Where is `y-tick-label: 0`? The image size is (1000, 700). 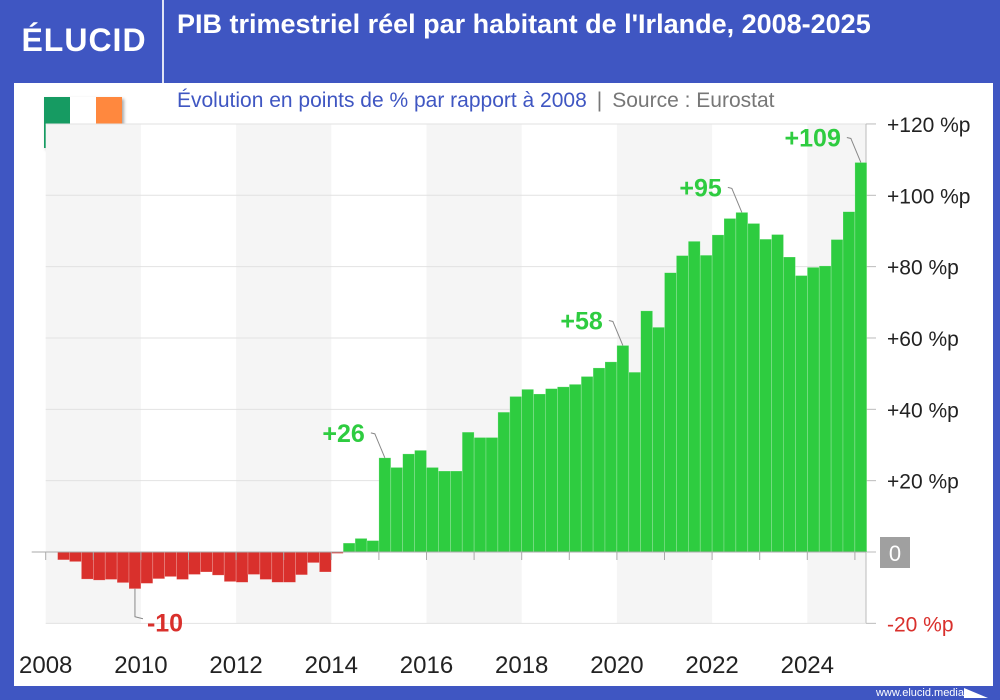 y-tick-label: 0 is located at coordinates (895, 553).